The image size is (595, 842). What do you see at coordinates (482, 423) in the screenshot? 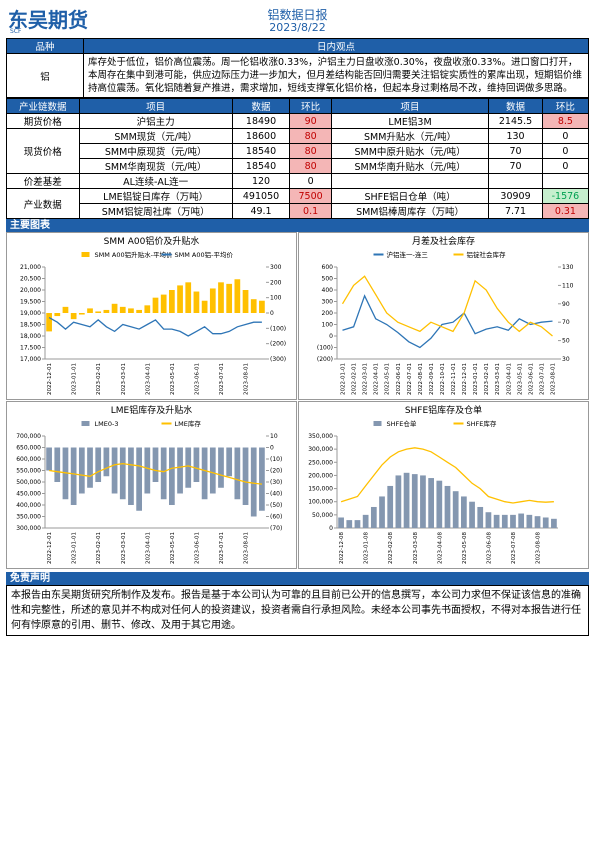
I see `legend-label: SHFE库存` at bounding box center [482, 423].